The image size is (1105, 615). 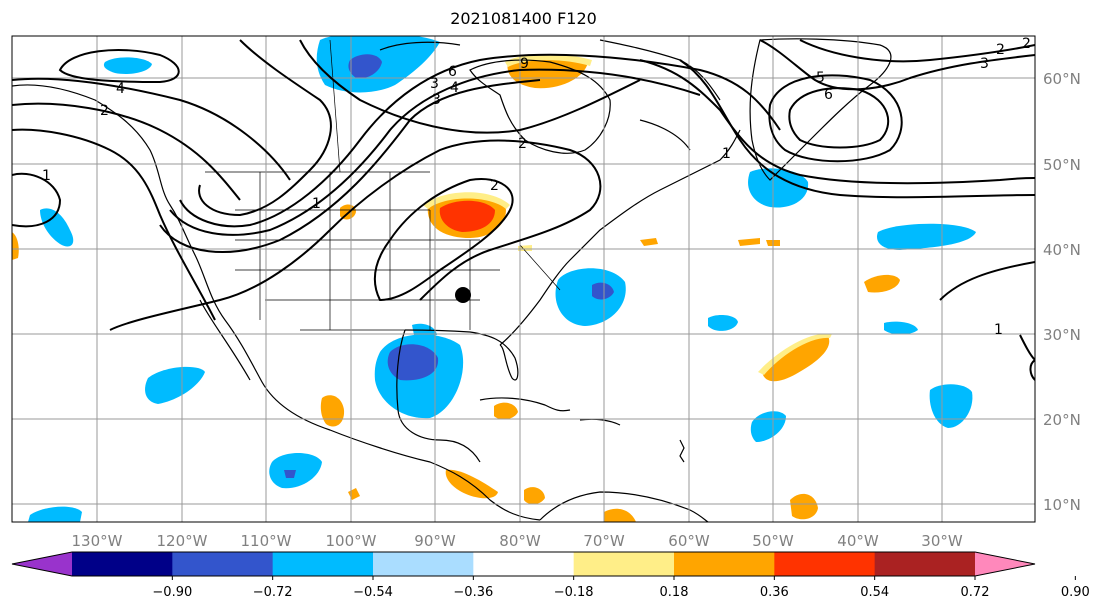 I want to click on colorbar-tick-label: −0.18, so click(x=574, y=592).